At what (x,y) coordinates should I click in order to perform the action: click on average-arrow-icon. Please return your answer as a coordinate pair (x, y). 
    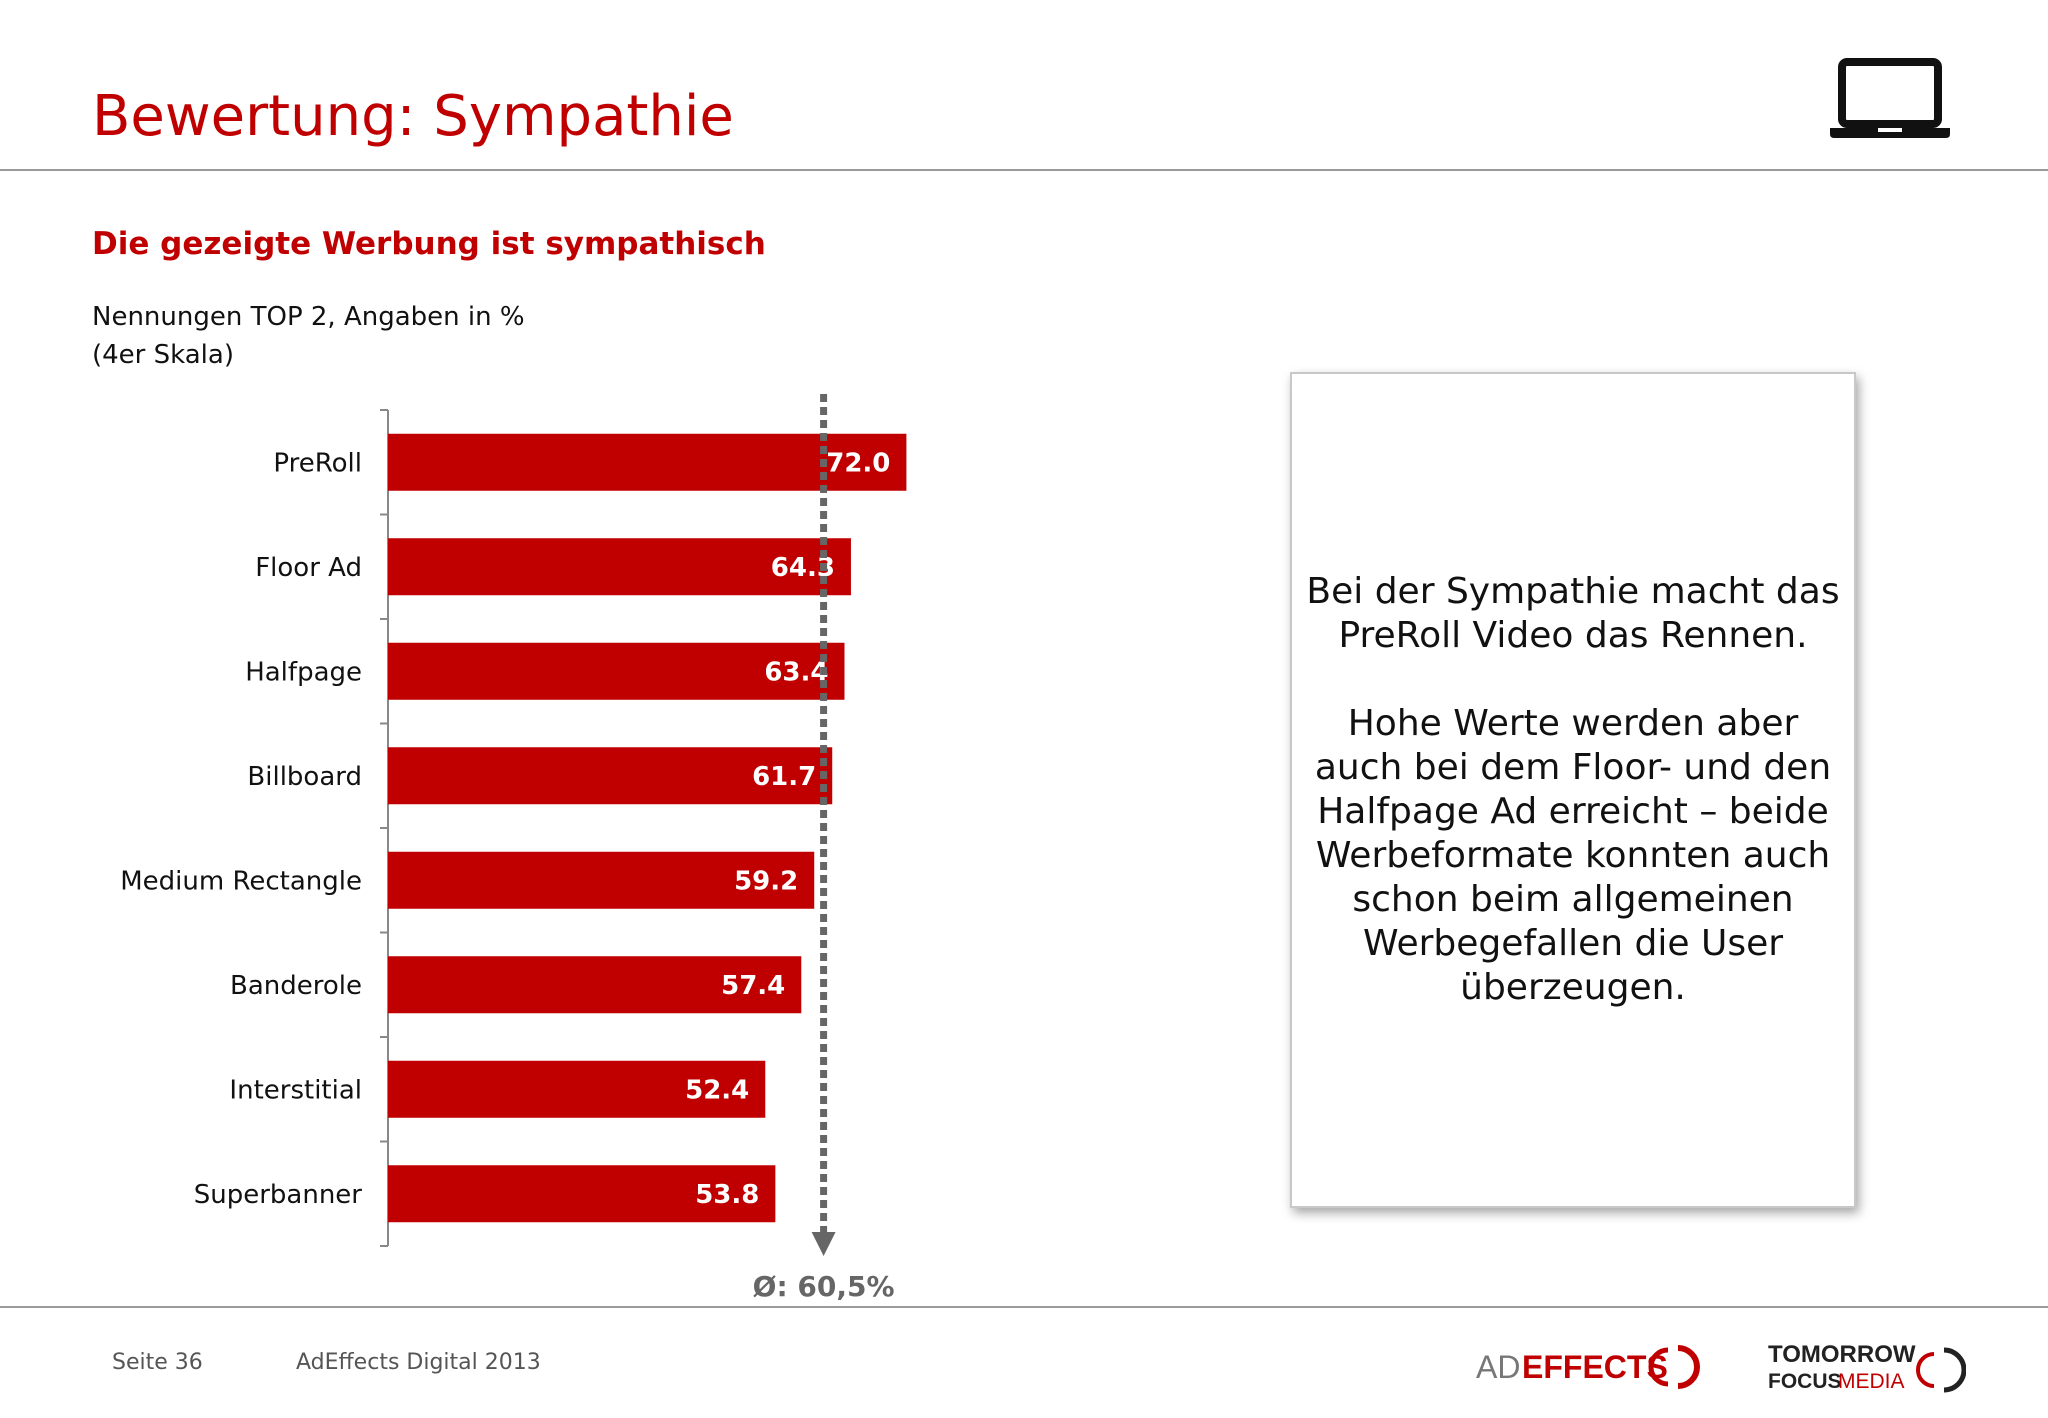
    Looking at the image, I should click on (823, 1244).